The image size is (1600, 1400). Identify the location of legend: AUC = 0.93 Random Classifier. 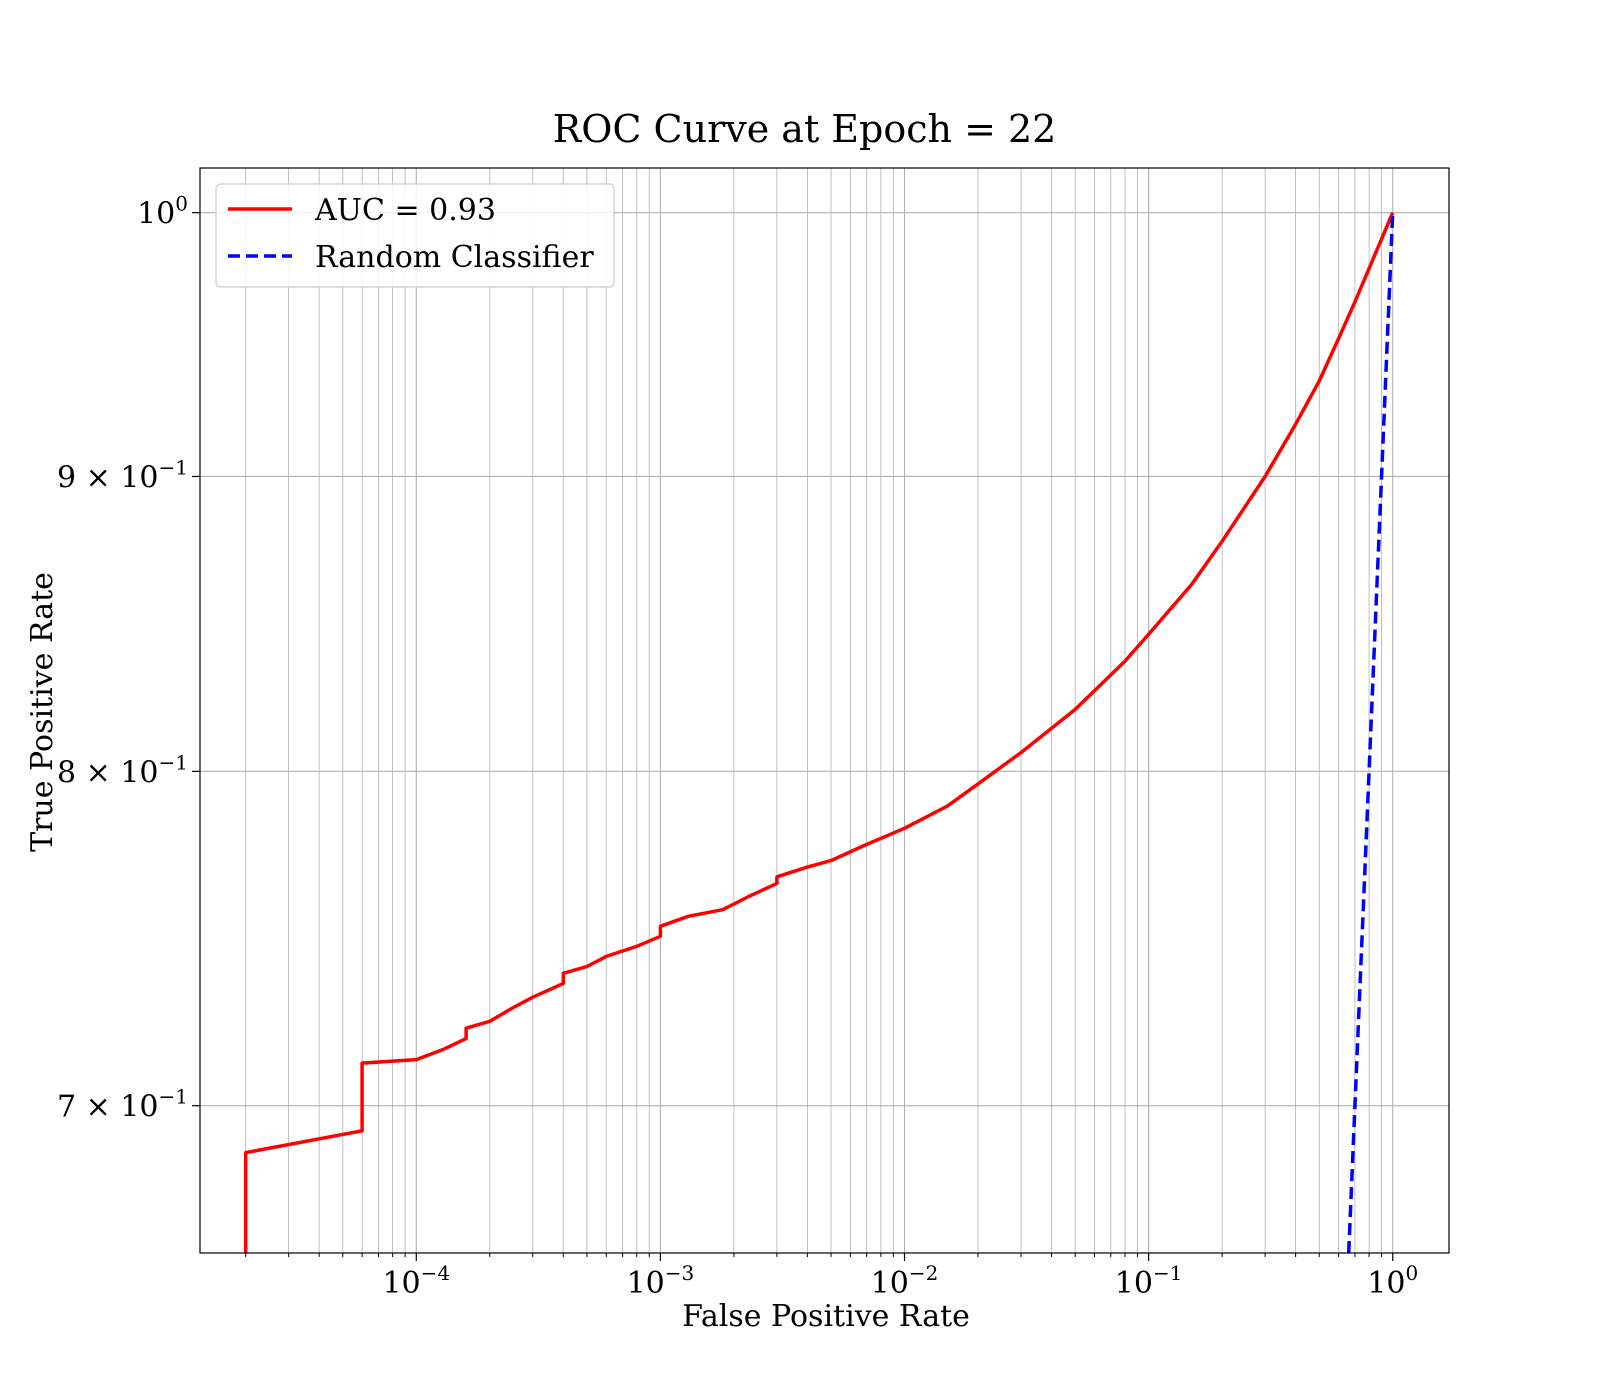
(415, 235).